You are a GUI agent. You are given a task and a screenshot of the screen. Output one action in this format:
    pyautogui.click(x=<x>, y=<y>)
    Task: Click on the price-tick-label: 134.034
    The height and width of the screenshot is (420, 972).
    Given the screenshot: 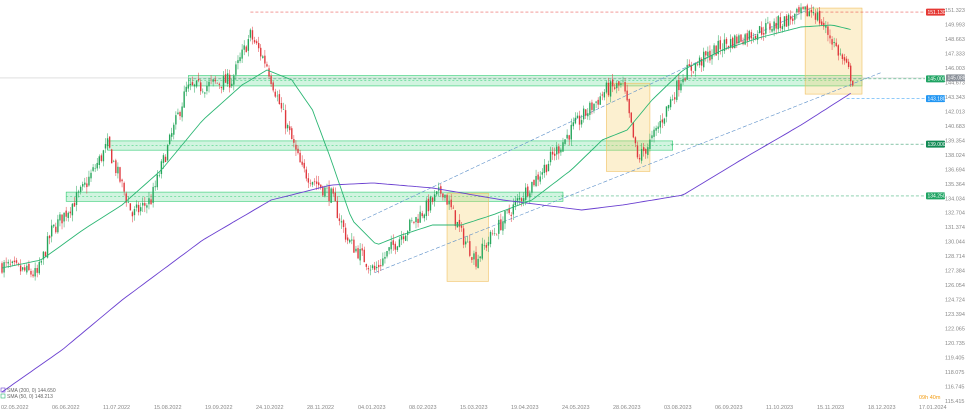 What is the action you would take?
    pyautogui.click(x=955, y=199)
    